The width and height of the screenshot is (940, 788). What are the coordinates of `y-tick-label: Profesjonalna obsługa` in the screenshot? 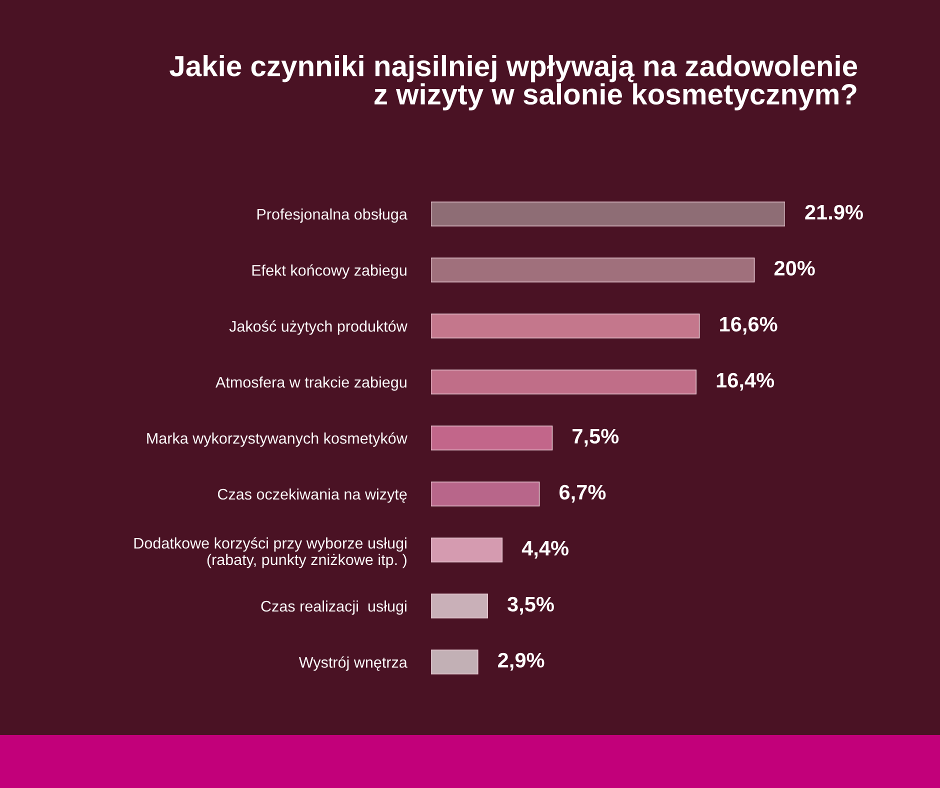 It's located at (332, 215).